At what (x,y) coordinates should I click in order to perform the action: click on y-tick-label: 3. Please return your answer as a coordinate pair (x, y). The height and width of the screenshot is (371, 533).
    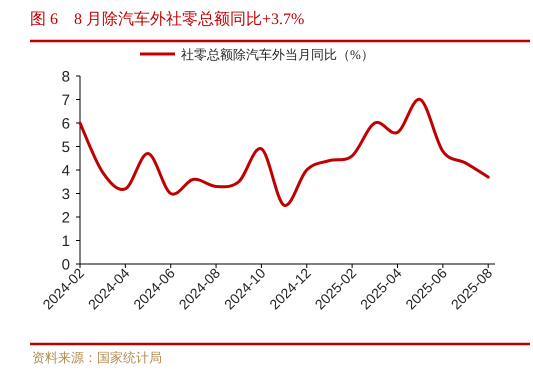
    Looking at the image, I should click on (66, 194).